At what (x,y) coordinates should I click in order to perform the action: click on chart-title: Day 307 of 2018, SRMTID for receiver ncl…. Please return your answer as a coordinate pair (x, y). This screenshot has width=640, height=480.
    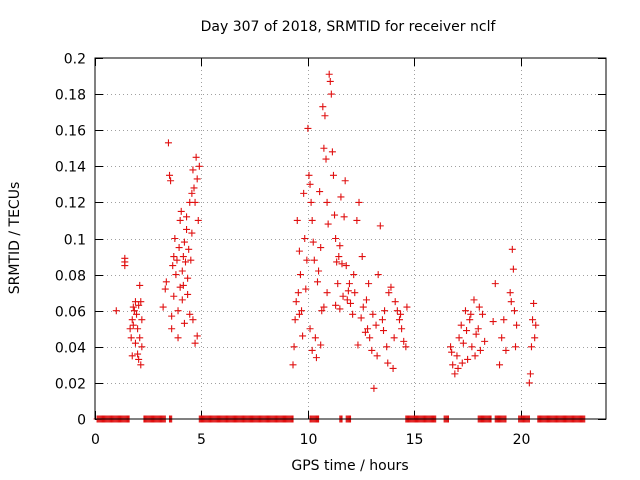
    Looking at the image, I should click on (349, 27).